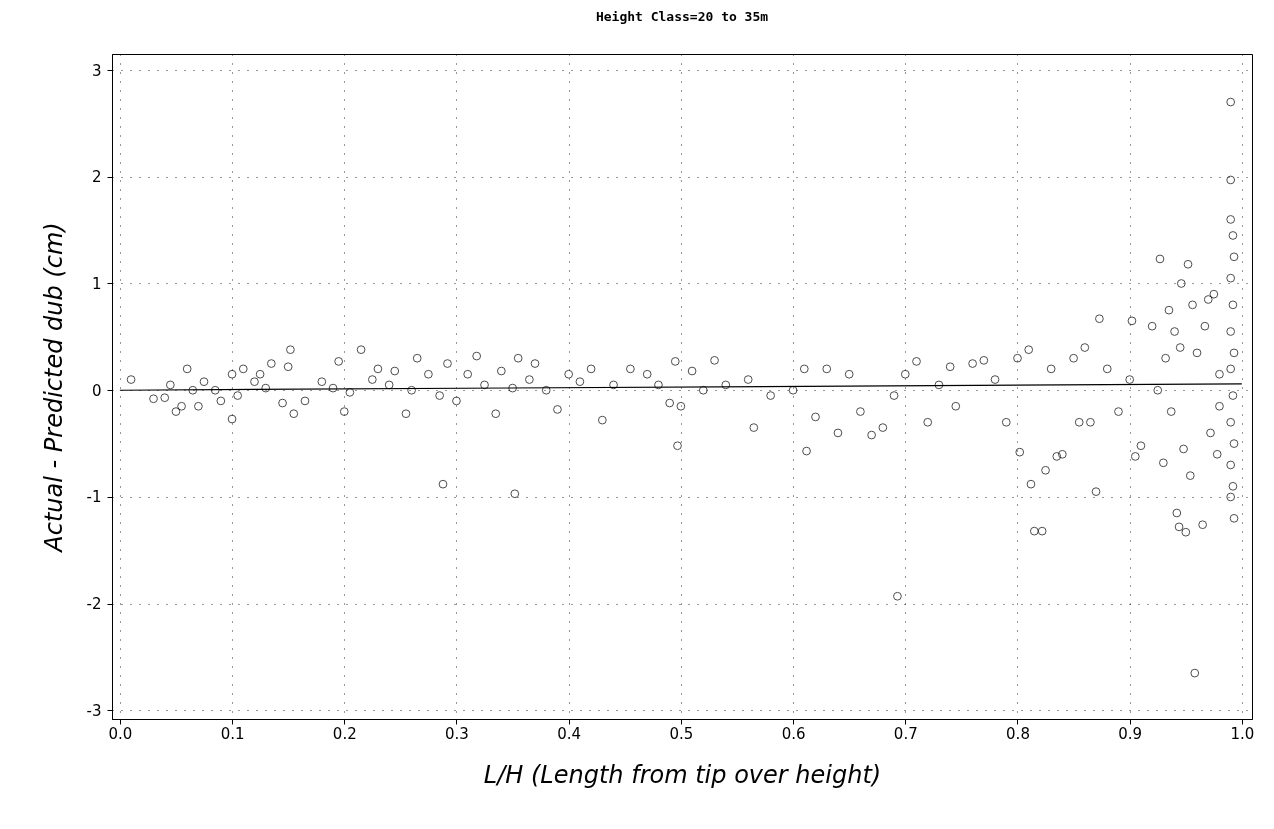 The width and height of the screenshot is (1274, 829). I want to click on y-tick-label: -2, so click(94, 604).